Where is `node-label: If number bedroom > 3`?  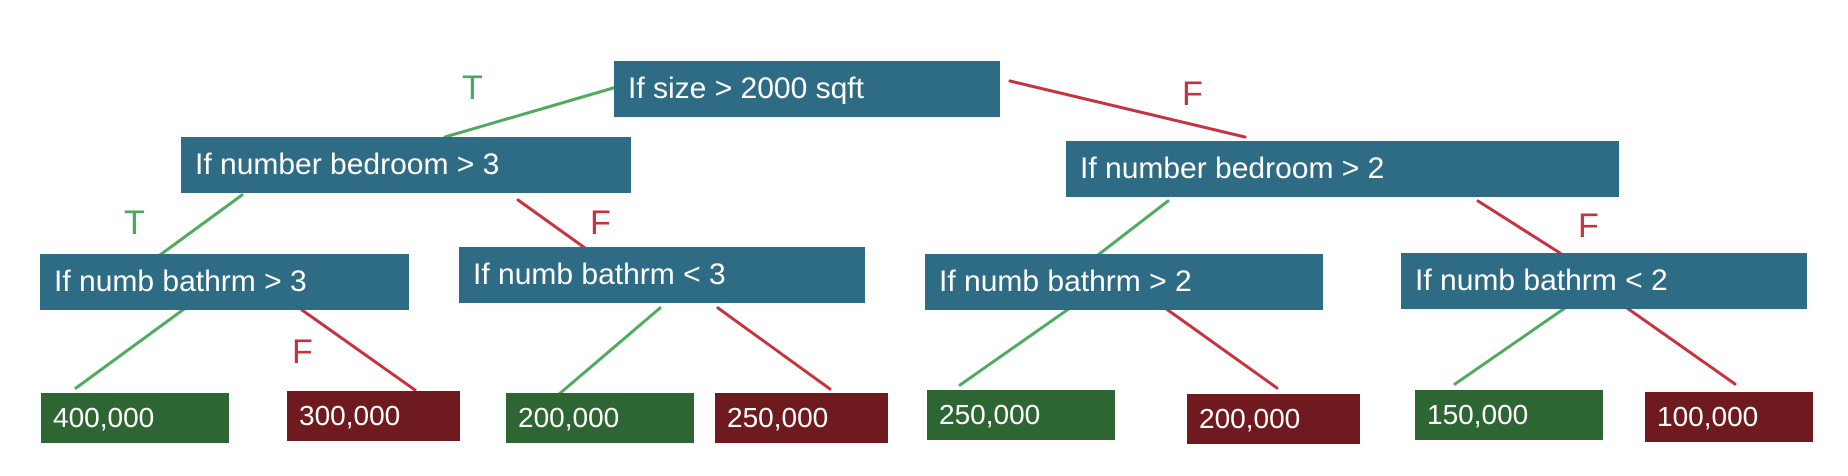 node-label: If number bedroom > 3 is located at coordinates (347, 164).